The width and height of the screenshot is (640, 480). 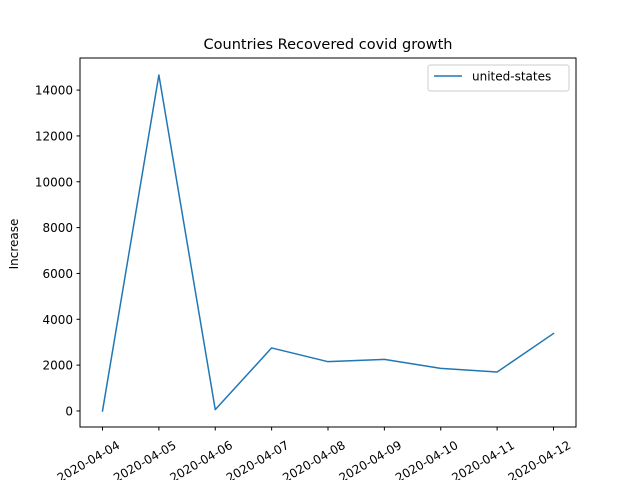 I want to click on legend: united-states, so click(x=498, y=78).